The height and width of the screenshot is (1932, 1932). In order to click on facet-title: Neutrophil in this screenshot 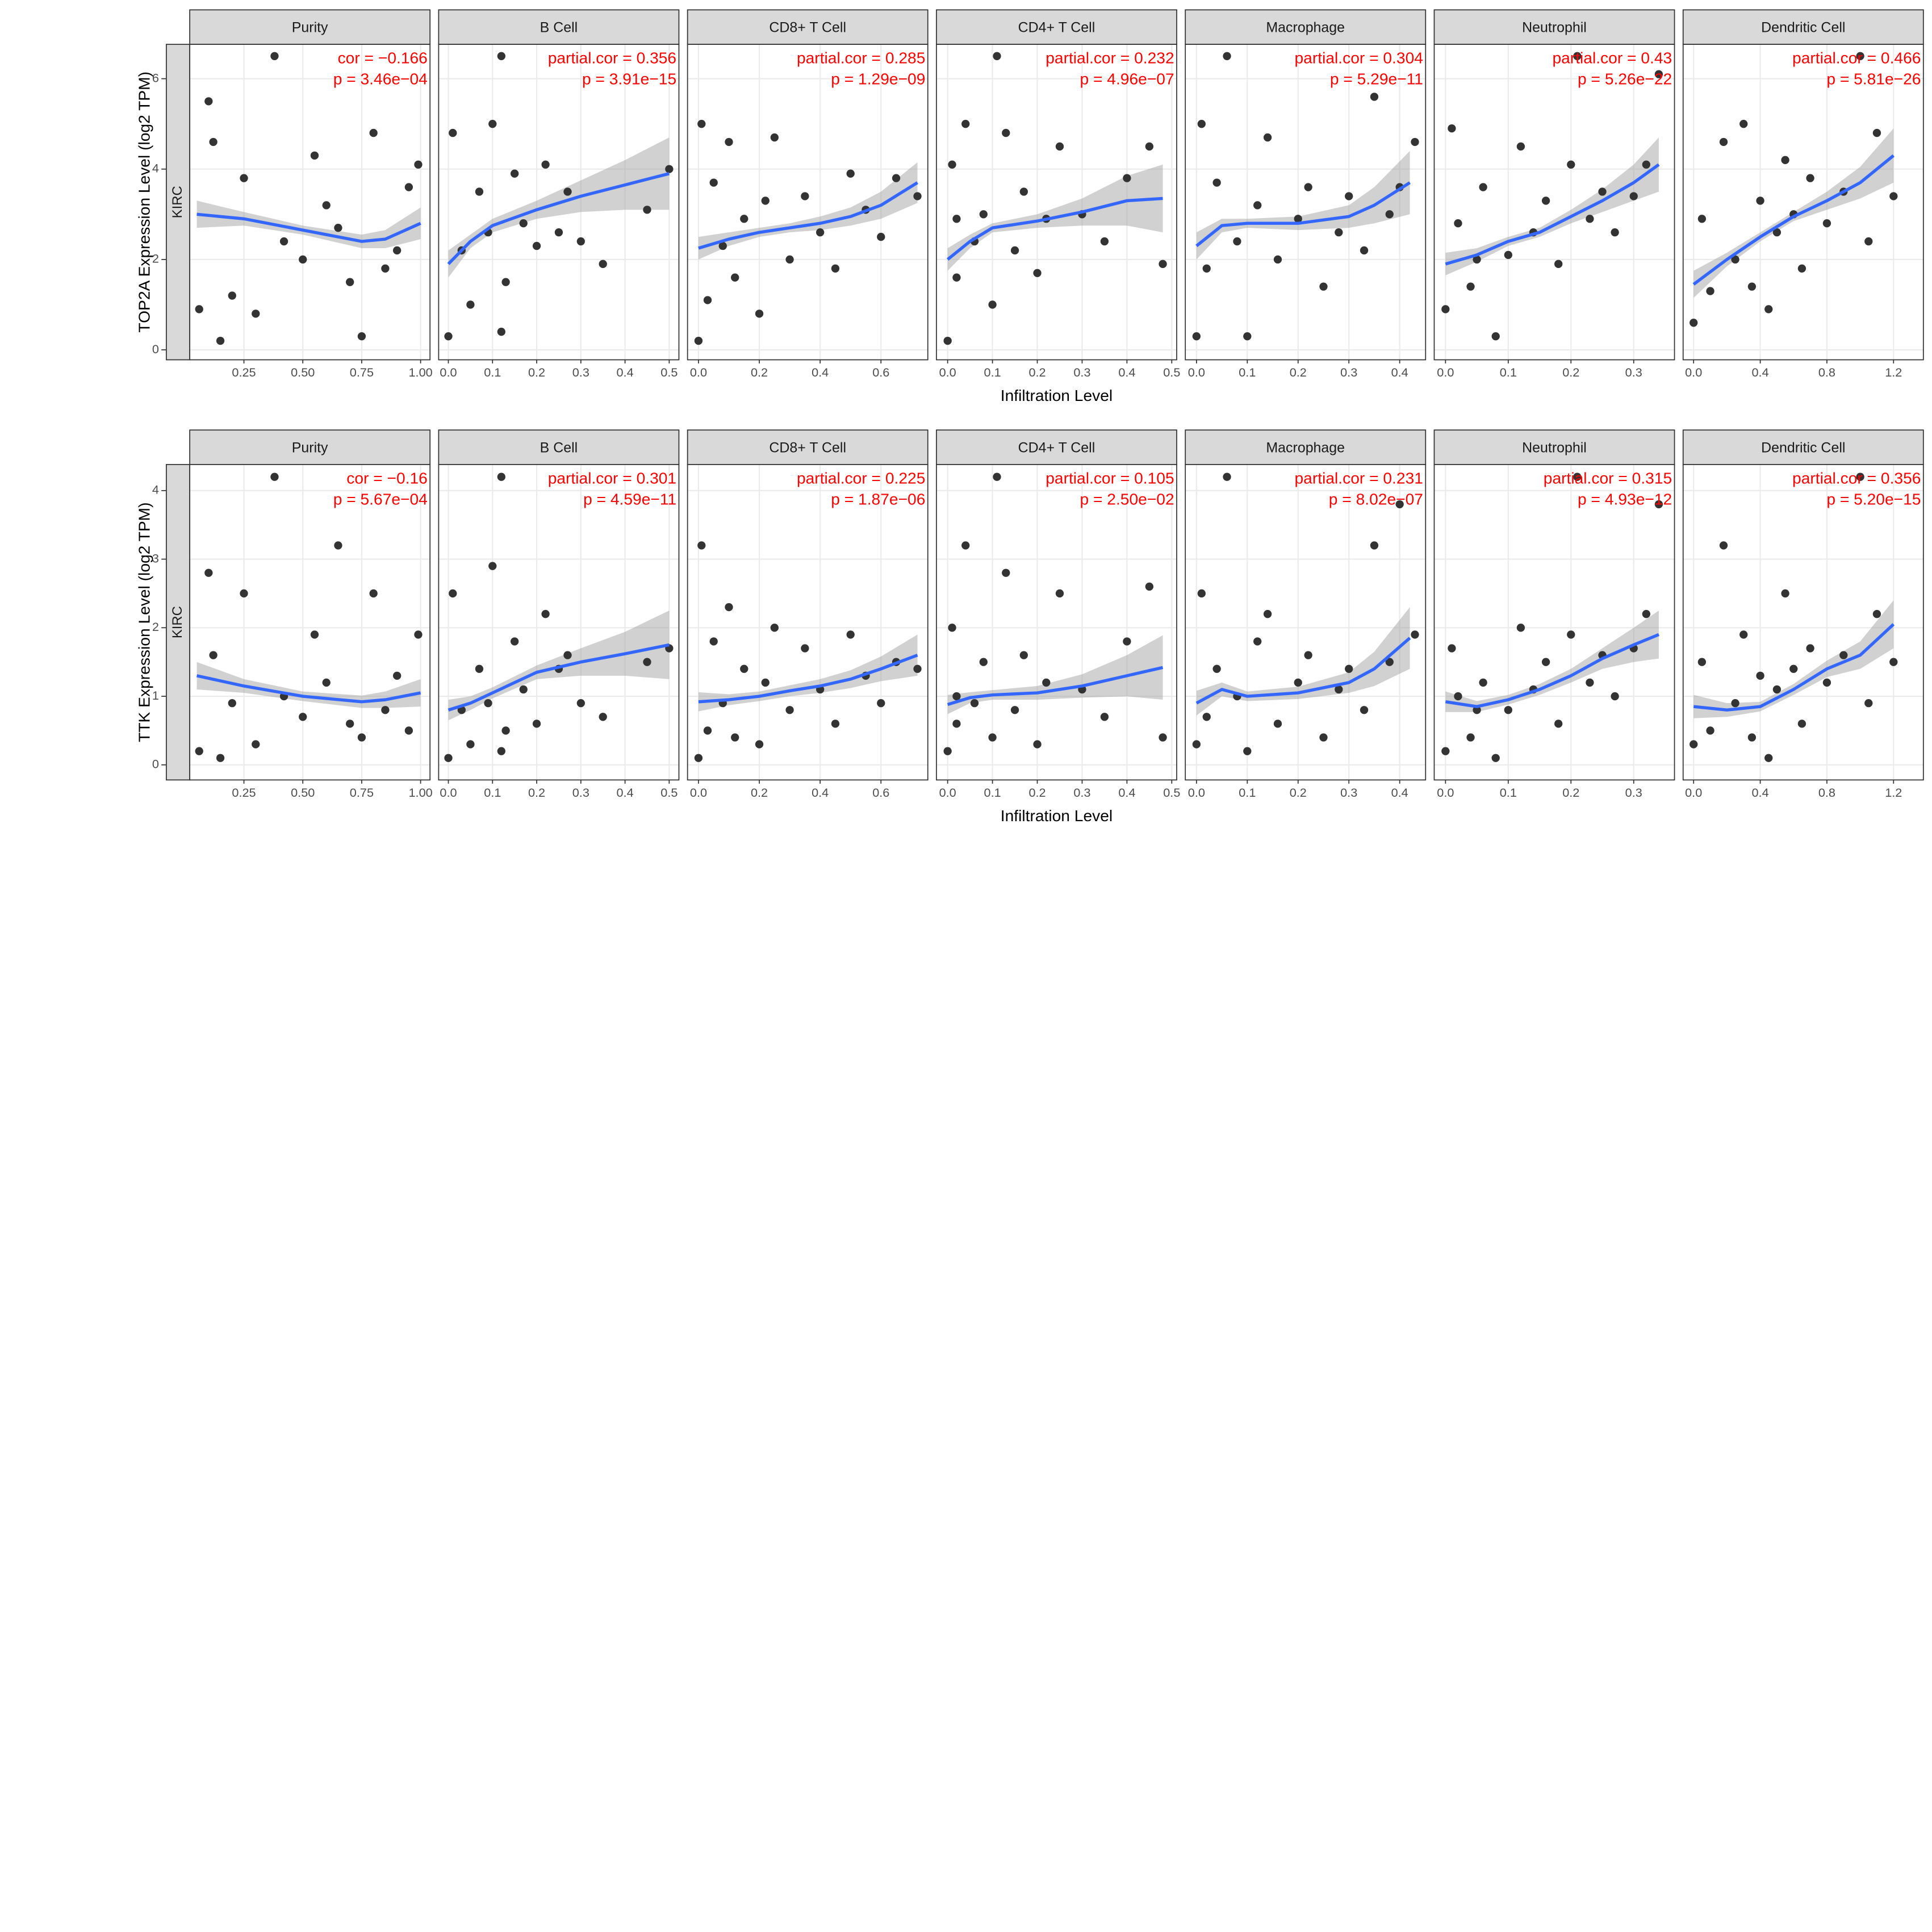, I will do `click(1554, 27)`.